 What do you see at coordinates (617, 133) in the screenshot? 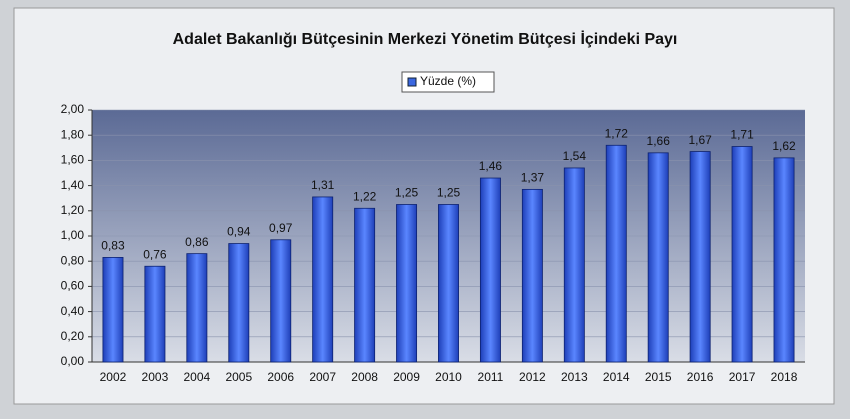
I see `value-label: 1,72` at bounding box center [617, 133].